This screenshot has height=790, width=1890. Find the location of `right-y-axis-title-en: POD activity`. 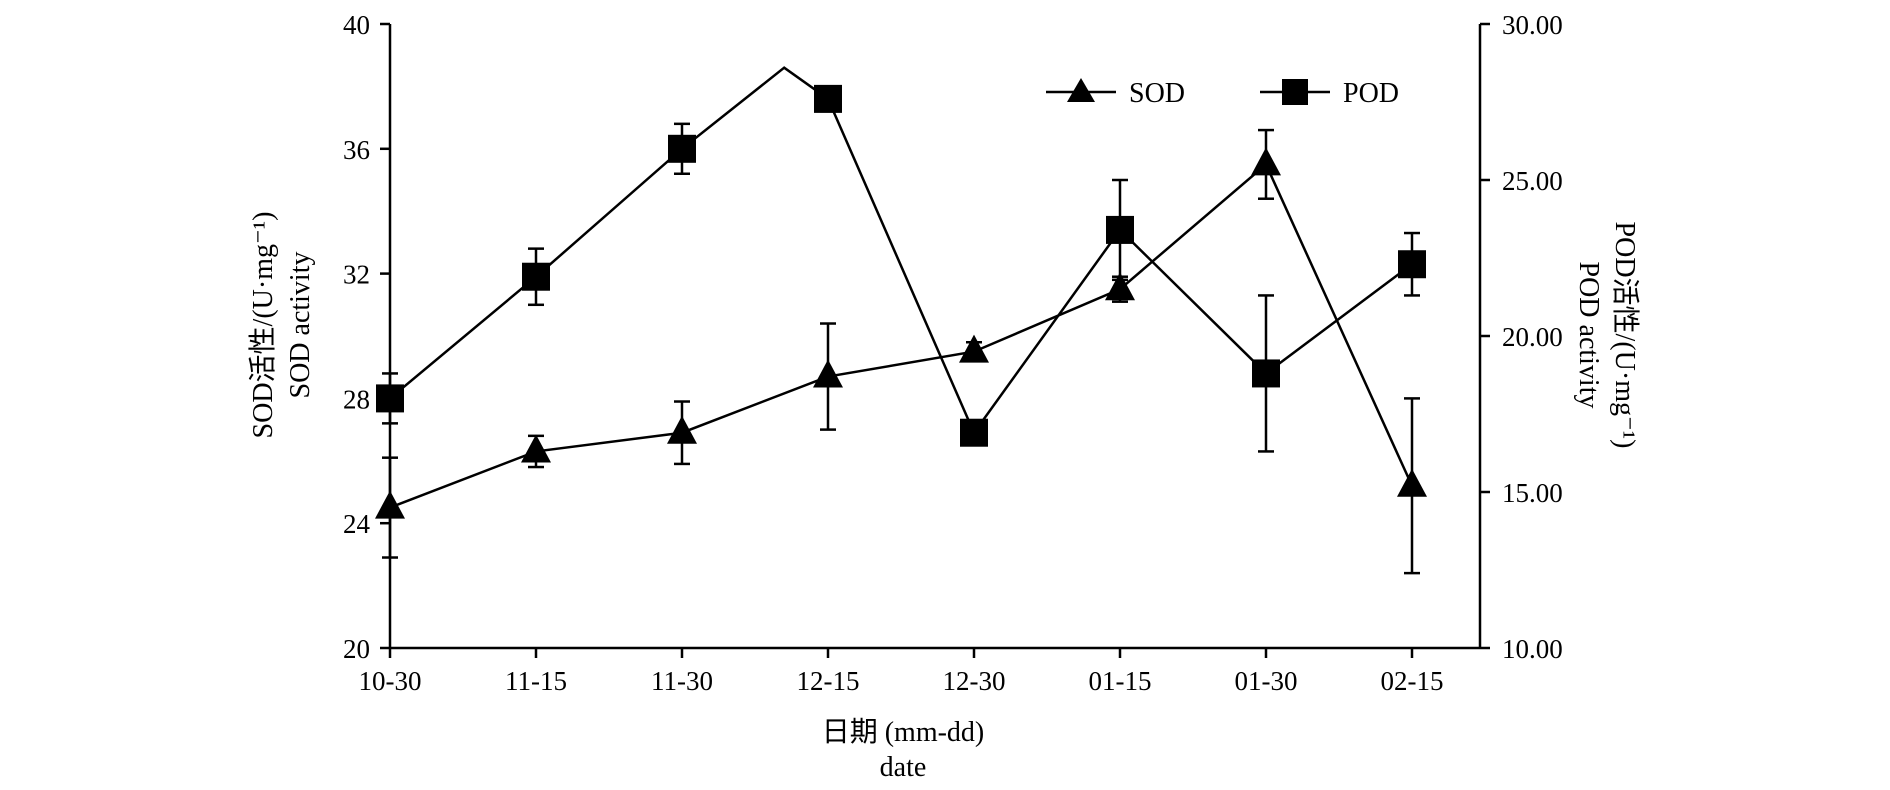

right-y-axis-title-en: POD activity is located at coordinates (1588, 335).